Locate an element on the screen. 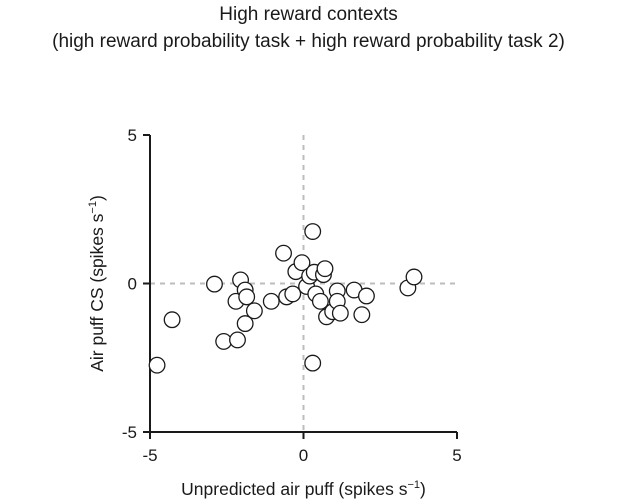  data-points is located at coordinates (285, 298).